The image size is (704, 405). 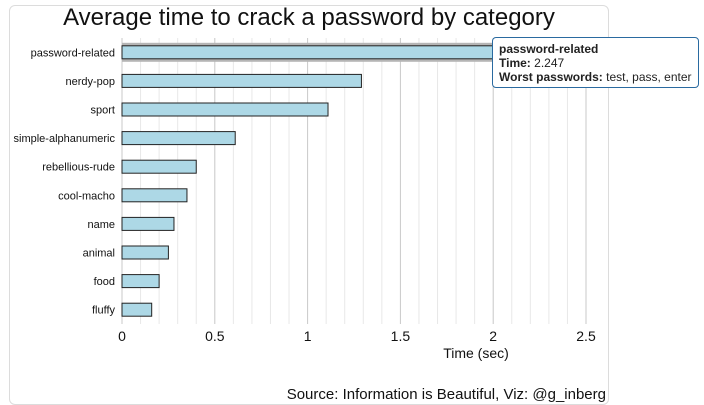 What do you see at coordinates (99, 254) in the screenshot?
I see `y-tick-label: animal` at bounding box center [99, 254].